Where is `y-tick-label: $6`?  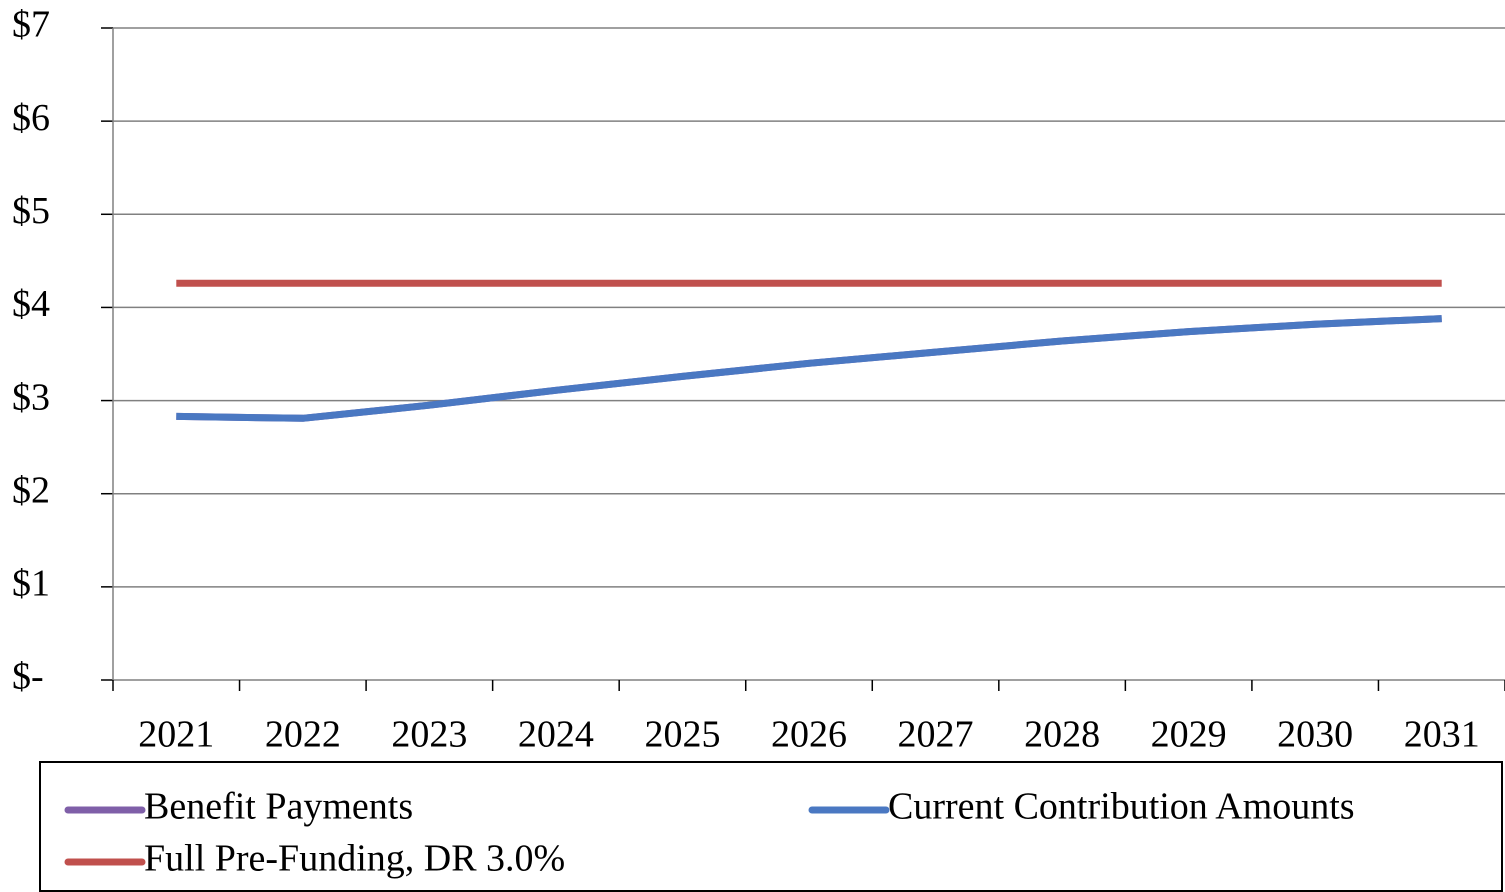 y-tick-label: $6 is located at coordinates (31, 118).